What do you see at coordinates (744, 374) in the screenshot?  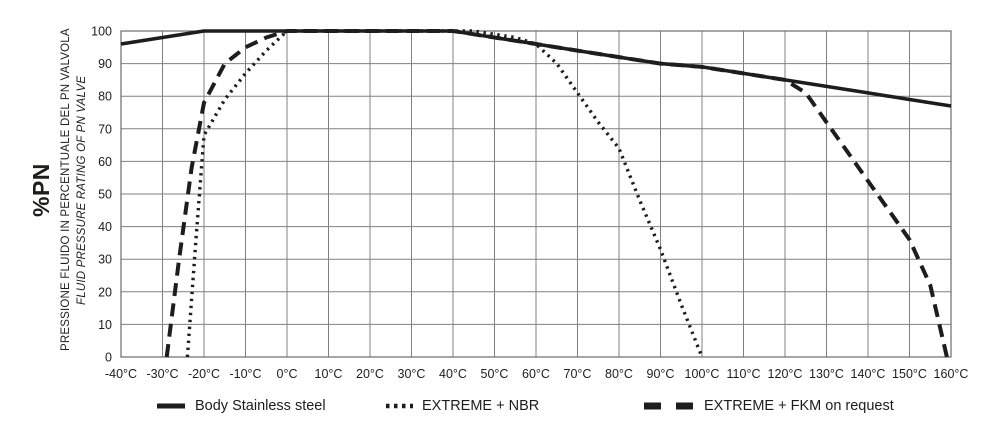 I see `x-tick-label: 110°C` at bounding box center [744, 374].